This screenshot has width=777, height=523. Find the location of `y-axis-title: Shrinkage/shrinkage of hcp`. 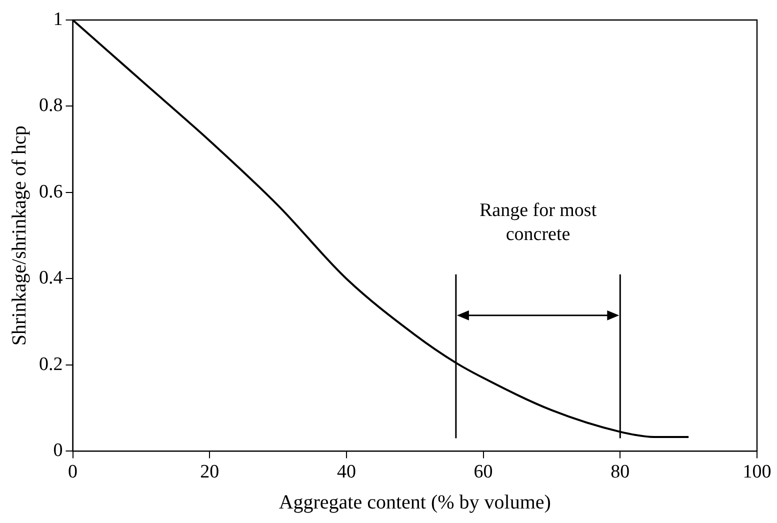

y-axis-title: Shrinkage/shrinkage of hcp is located at coordinates (19, 236).